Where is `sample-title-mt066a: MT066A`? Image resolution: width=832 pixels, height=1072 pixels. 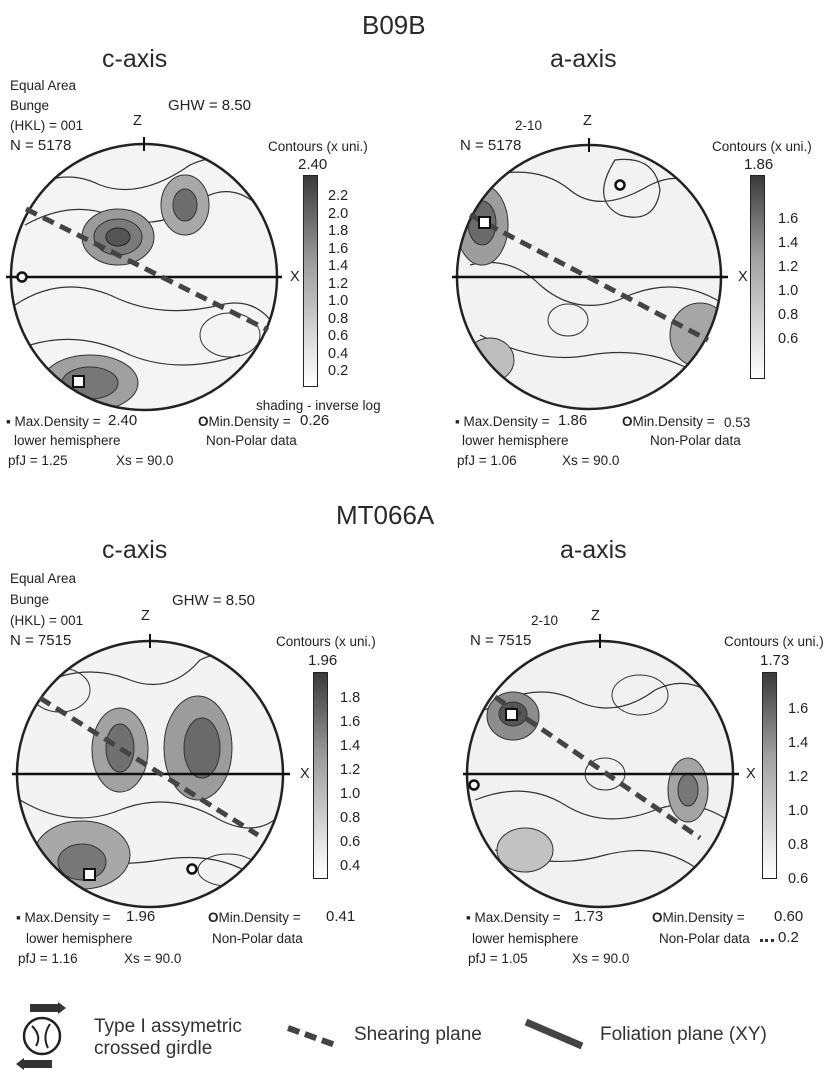 sample-title-mt066a: MT066A is located at coordinates (385, 515).